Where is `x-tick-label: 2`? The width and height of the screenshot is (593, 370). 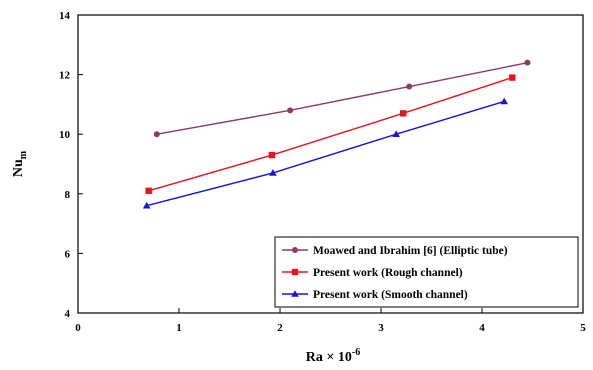 x-tick-label: 2 is located at coordinates (280, 328).